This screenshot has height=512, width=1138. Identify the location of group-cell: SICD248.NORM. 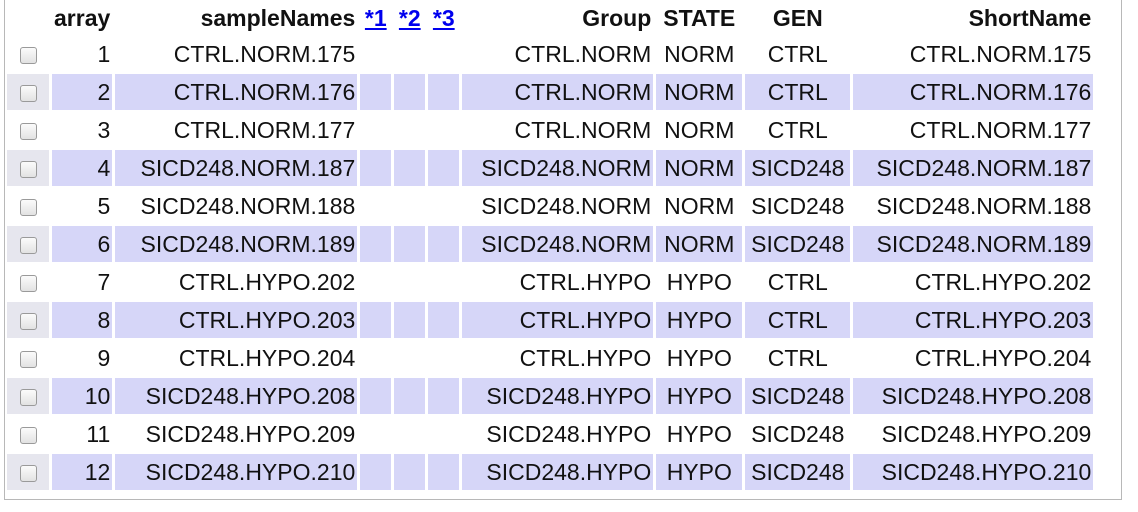
(566, 205).